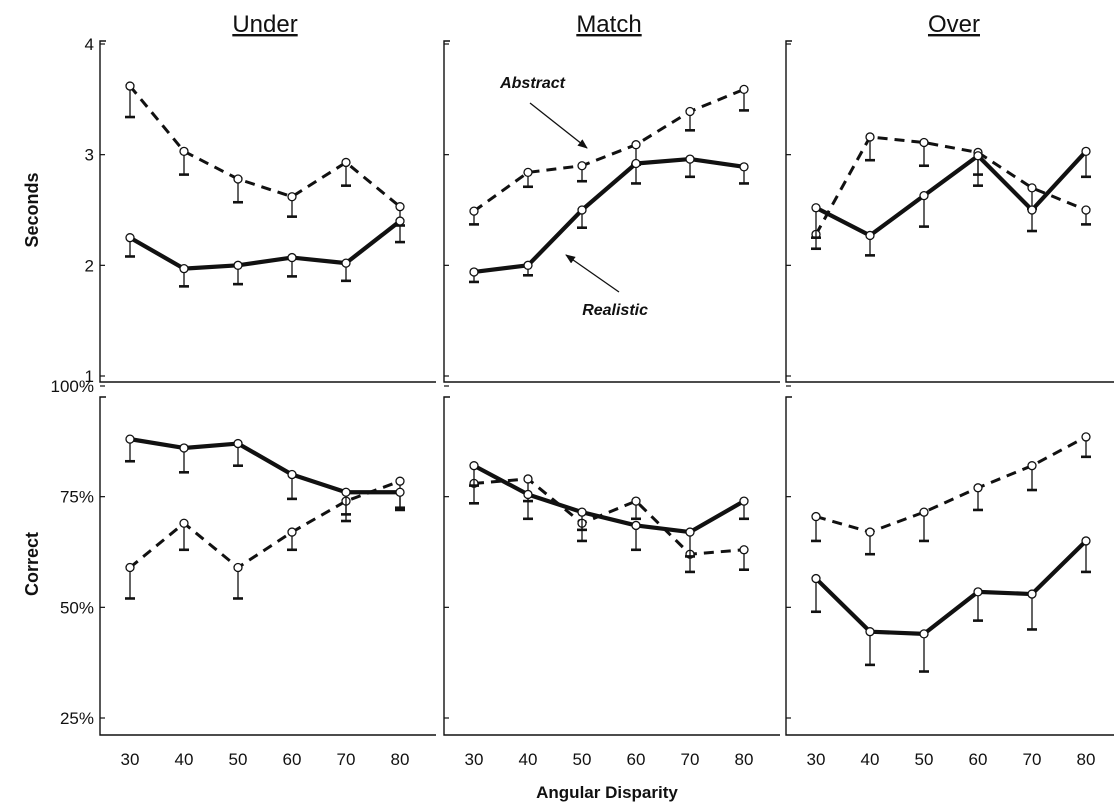 This screenshot has width=1114, height=806. What do you see at coordinates (636, 759) in the screenshot?
I see `xtick-label-1-3: 60` at bounding box center [636, 759].